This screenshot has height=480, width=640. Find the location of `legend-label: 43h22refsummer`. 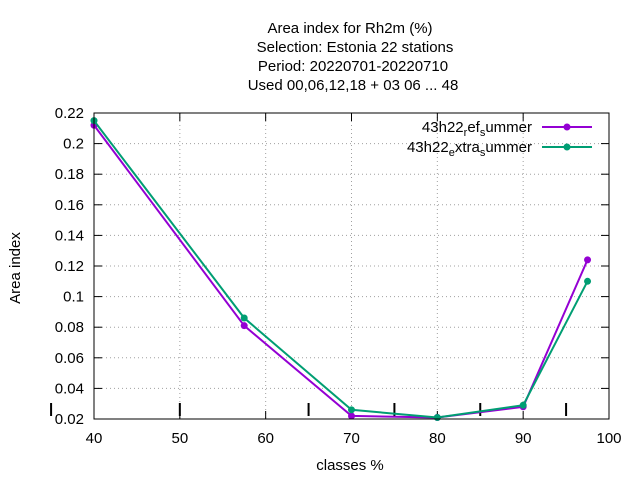

legend-label: 43h22refsummer is located at coordinates (477, 129).